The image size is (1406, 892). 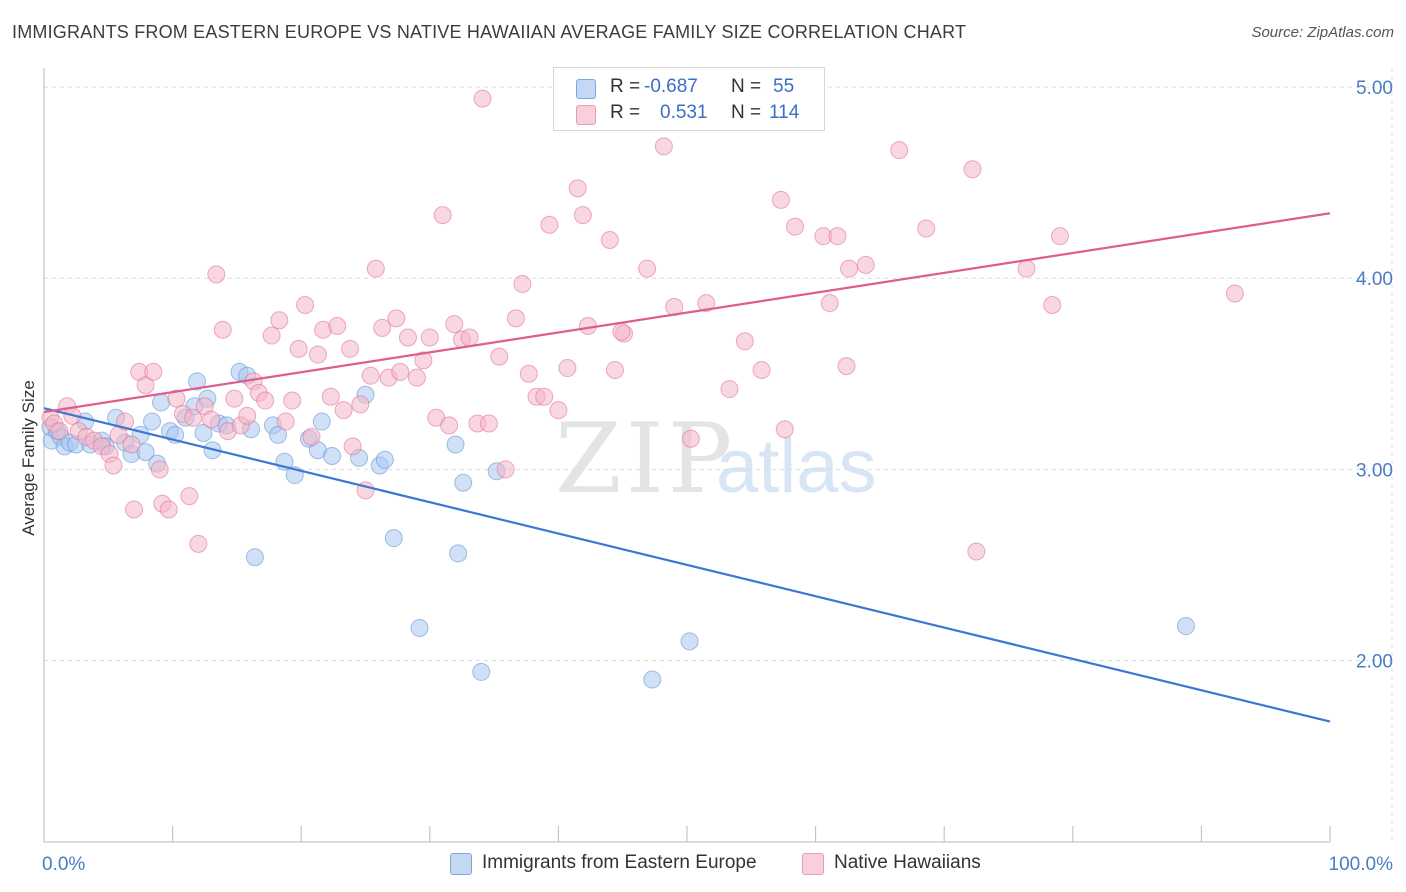 I want to click on y-tick-label: 3.00, so click(x=1374, y=470).